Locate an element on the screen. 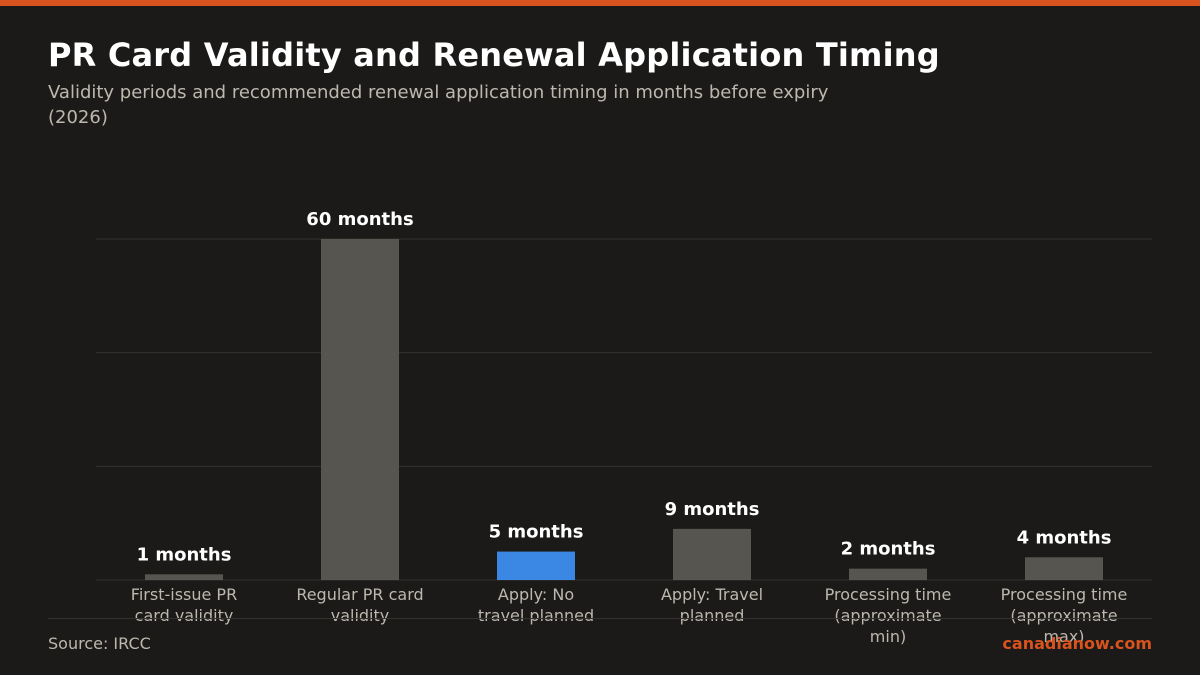  data-label: 1 months is located at coordinates (184, 554).